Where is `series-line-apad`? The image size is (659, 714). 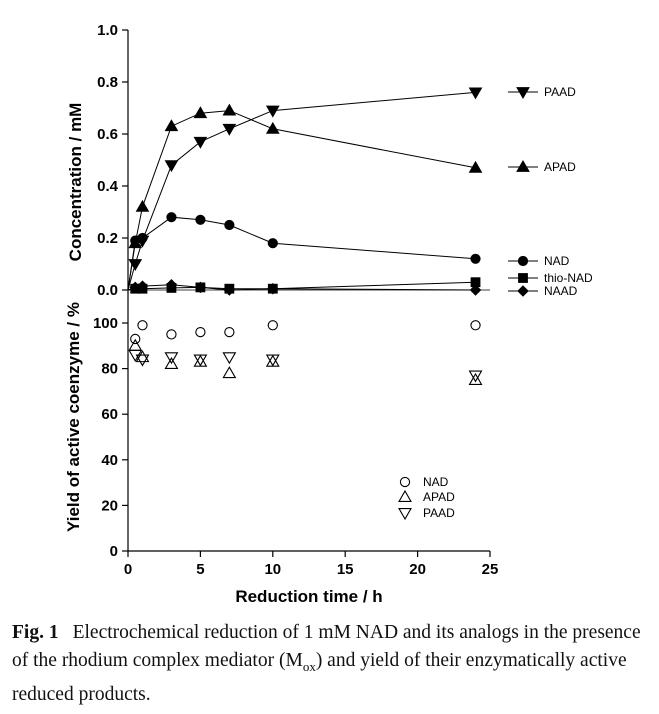 series-line-apad is located at coordinates (301, 200).